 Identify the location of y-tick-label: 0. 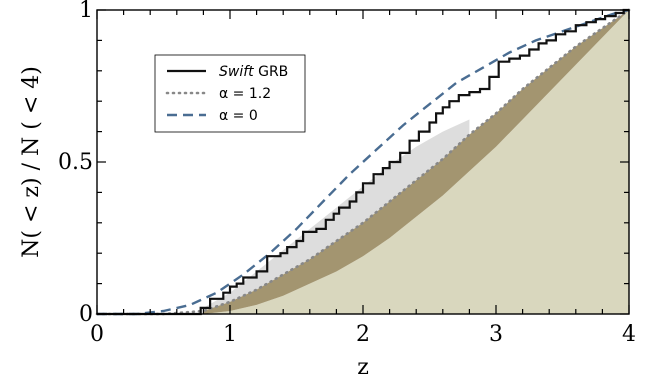
(86, 314).